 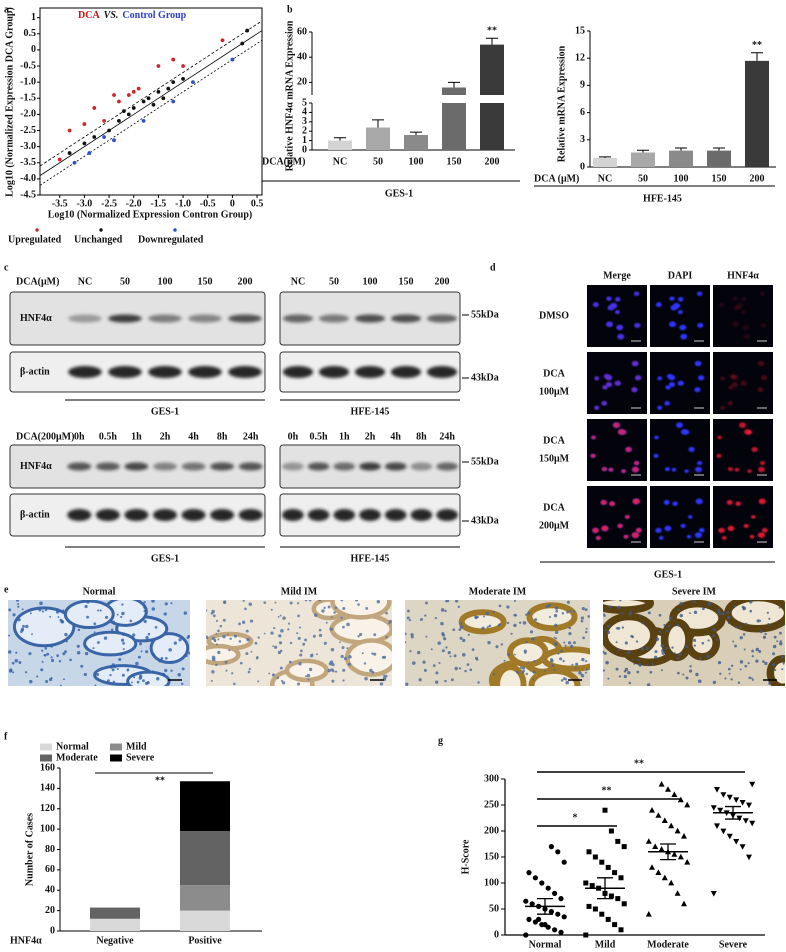 What do you see at coordinates (50, 890) in the screenshot?
I see `y-tick-label: 40` at bounding box center [50, 890].